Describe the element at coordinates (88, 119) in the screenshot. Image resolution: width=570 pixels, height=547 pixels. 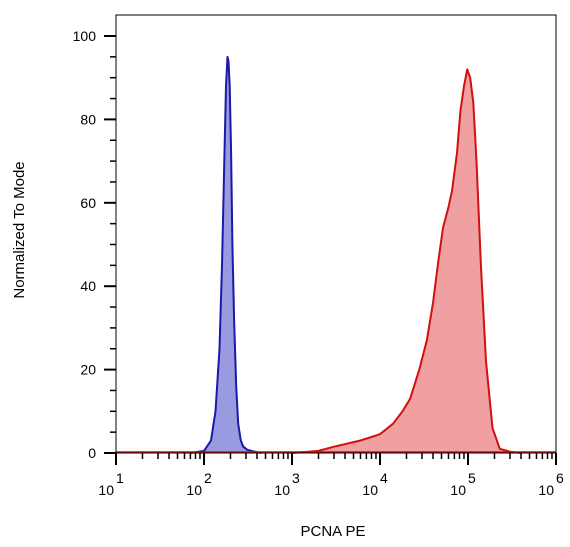
I see `y-tick-label: 80` at that location.